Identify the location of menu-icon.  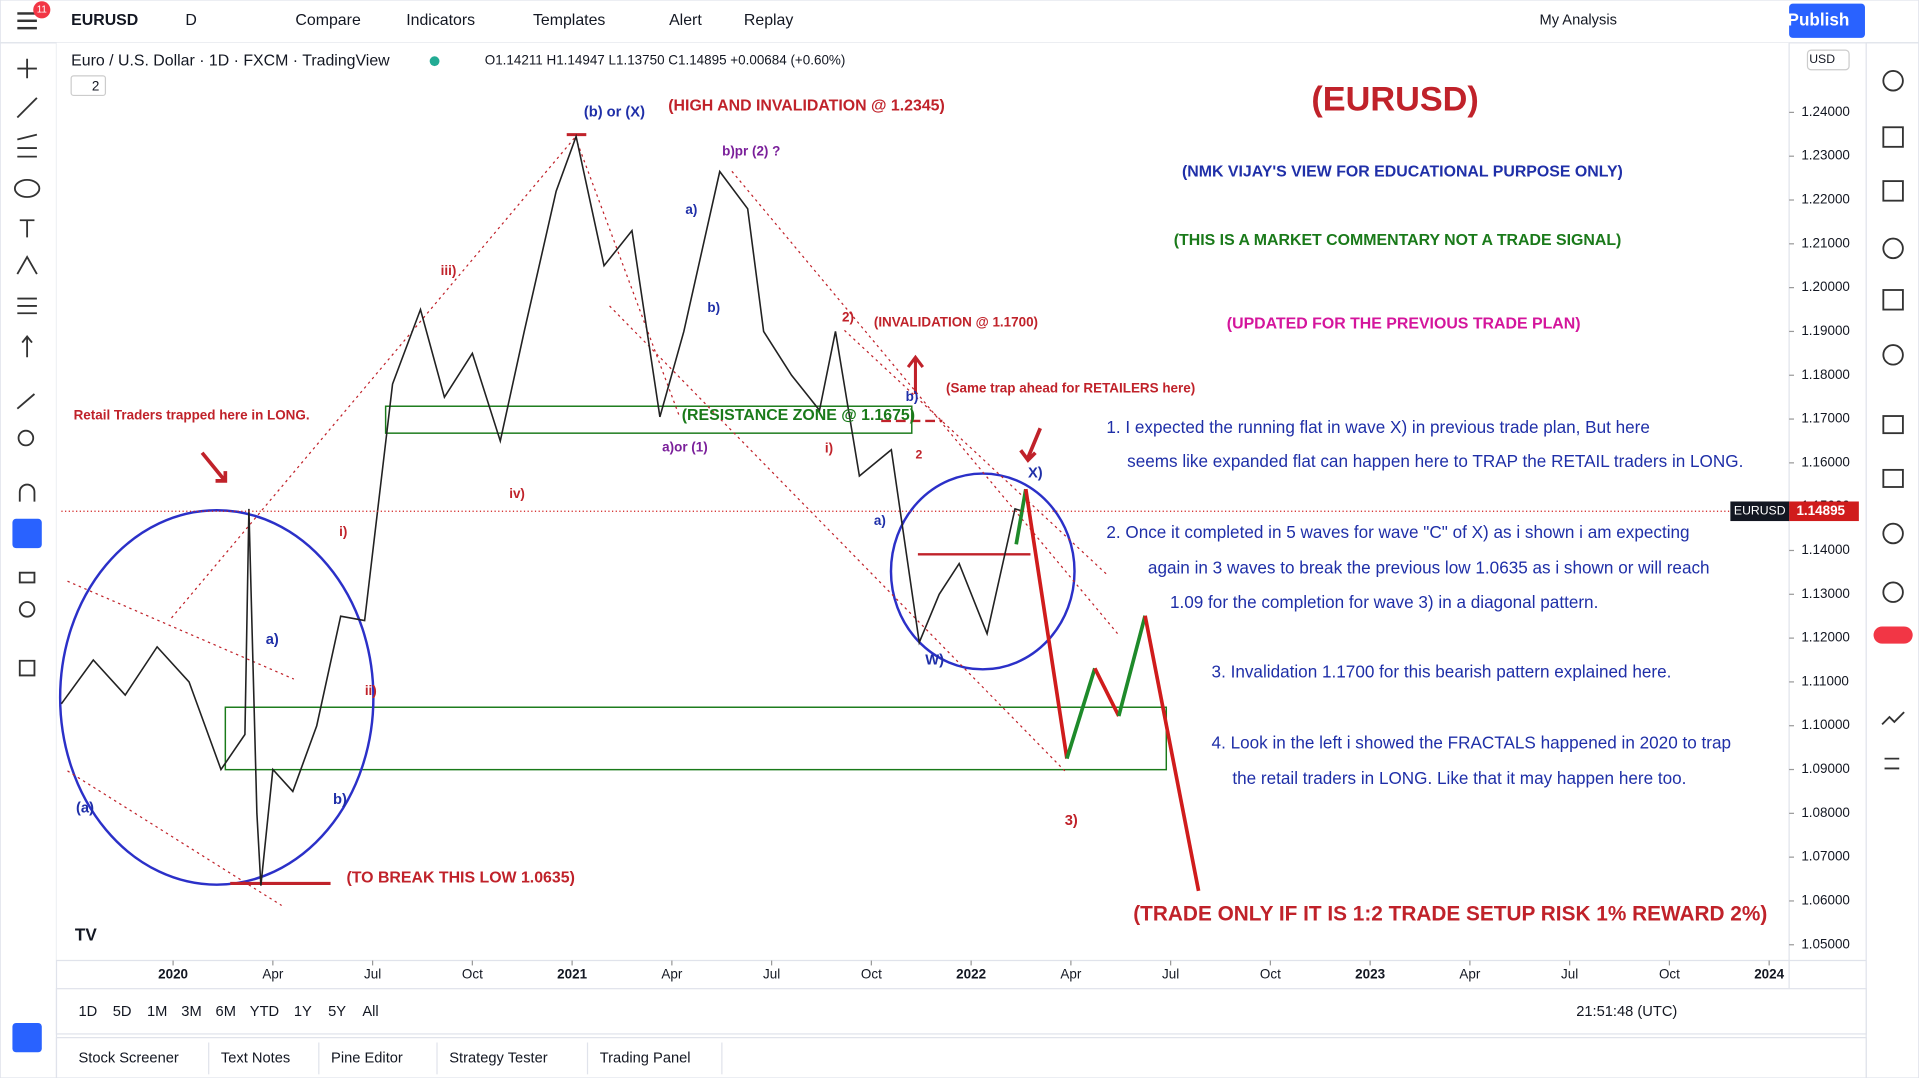
(27, 21).